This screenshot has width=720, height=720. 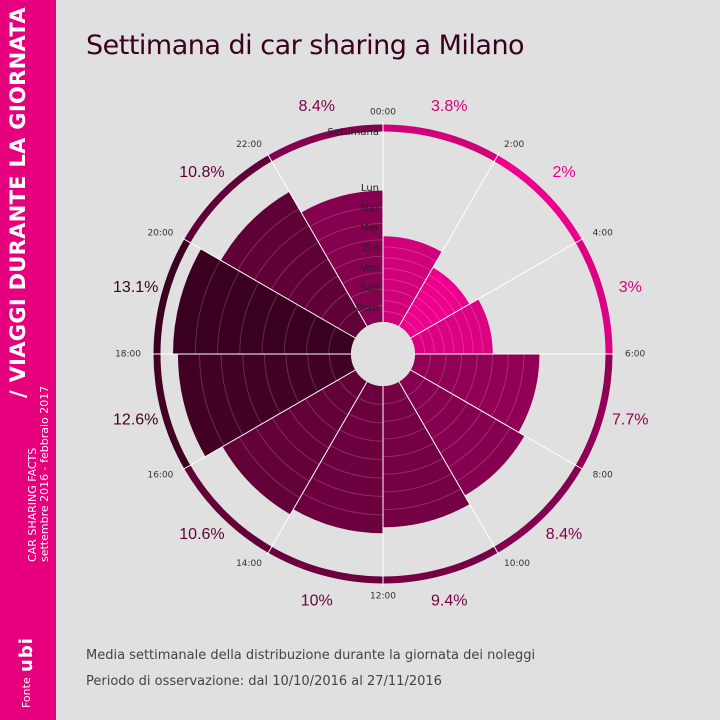 What do you see at coordinates (201, 172) in the screenshot?
I see `percent-label: 10.8%` at bounding box center [201, 172].